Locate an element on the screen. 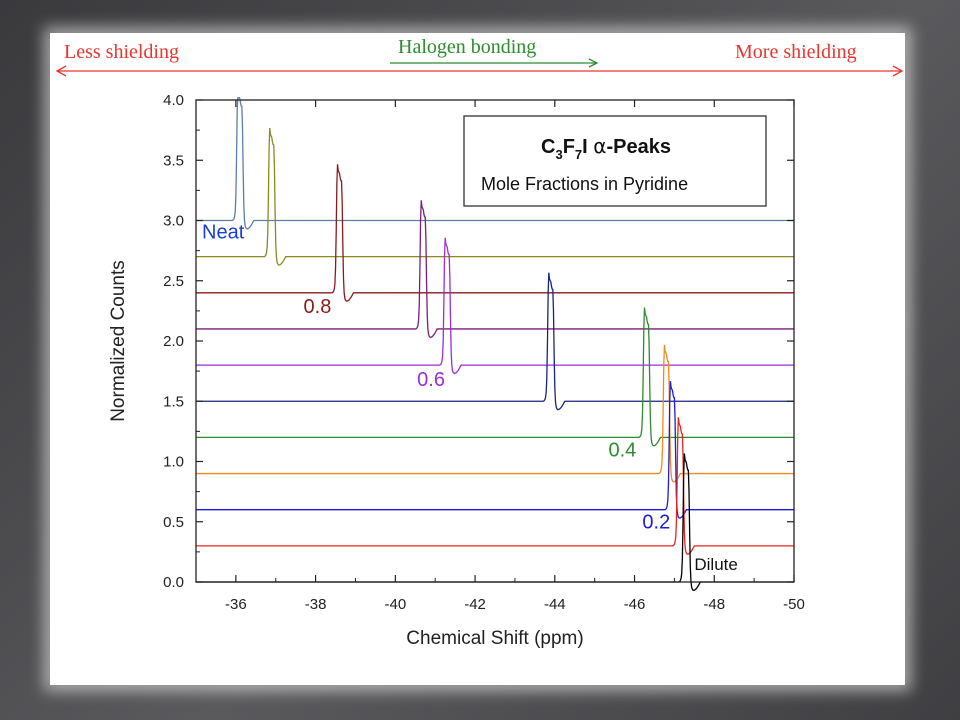 The image size is (960, 720). y-tick-label: 2.5 is located at coordinates (173, 281).